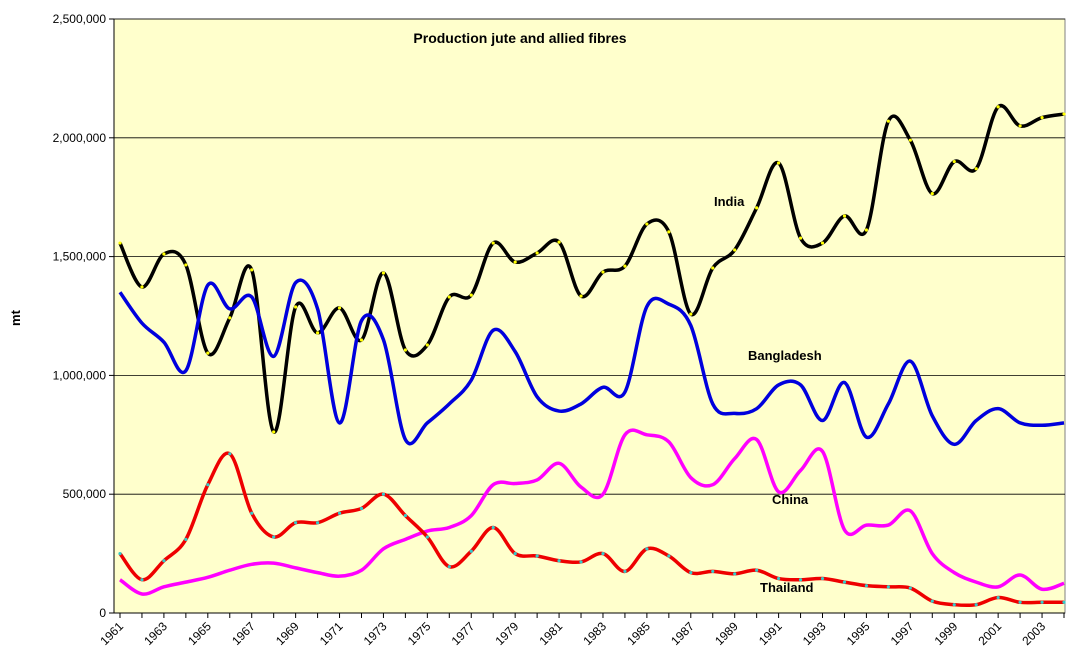 This screenshot has height=659, width=1066. I want to click on x-tick-label: 1989, so click(726, 633).